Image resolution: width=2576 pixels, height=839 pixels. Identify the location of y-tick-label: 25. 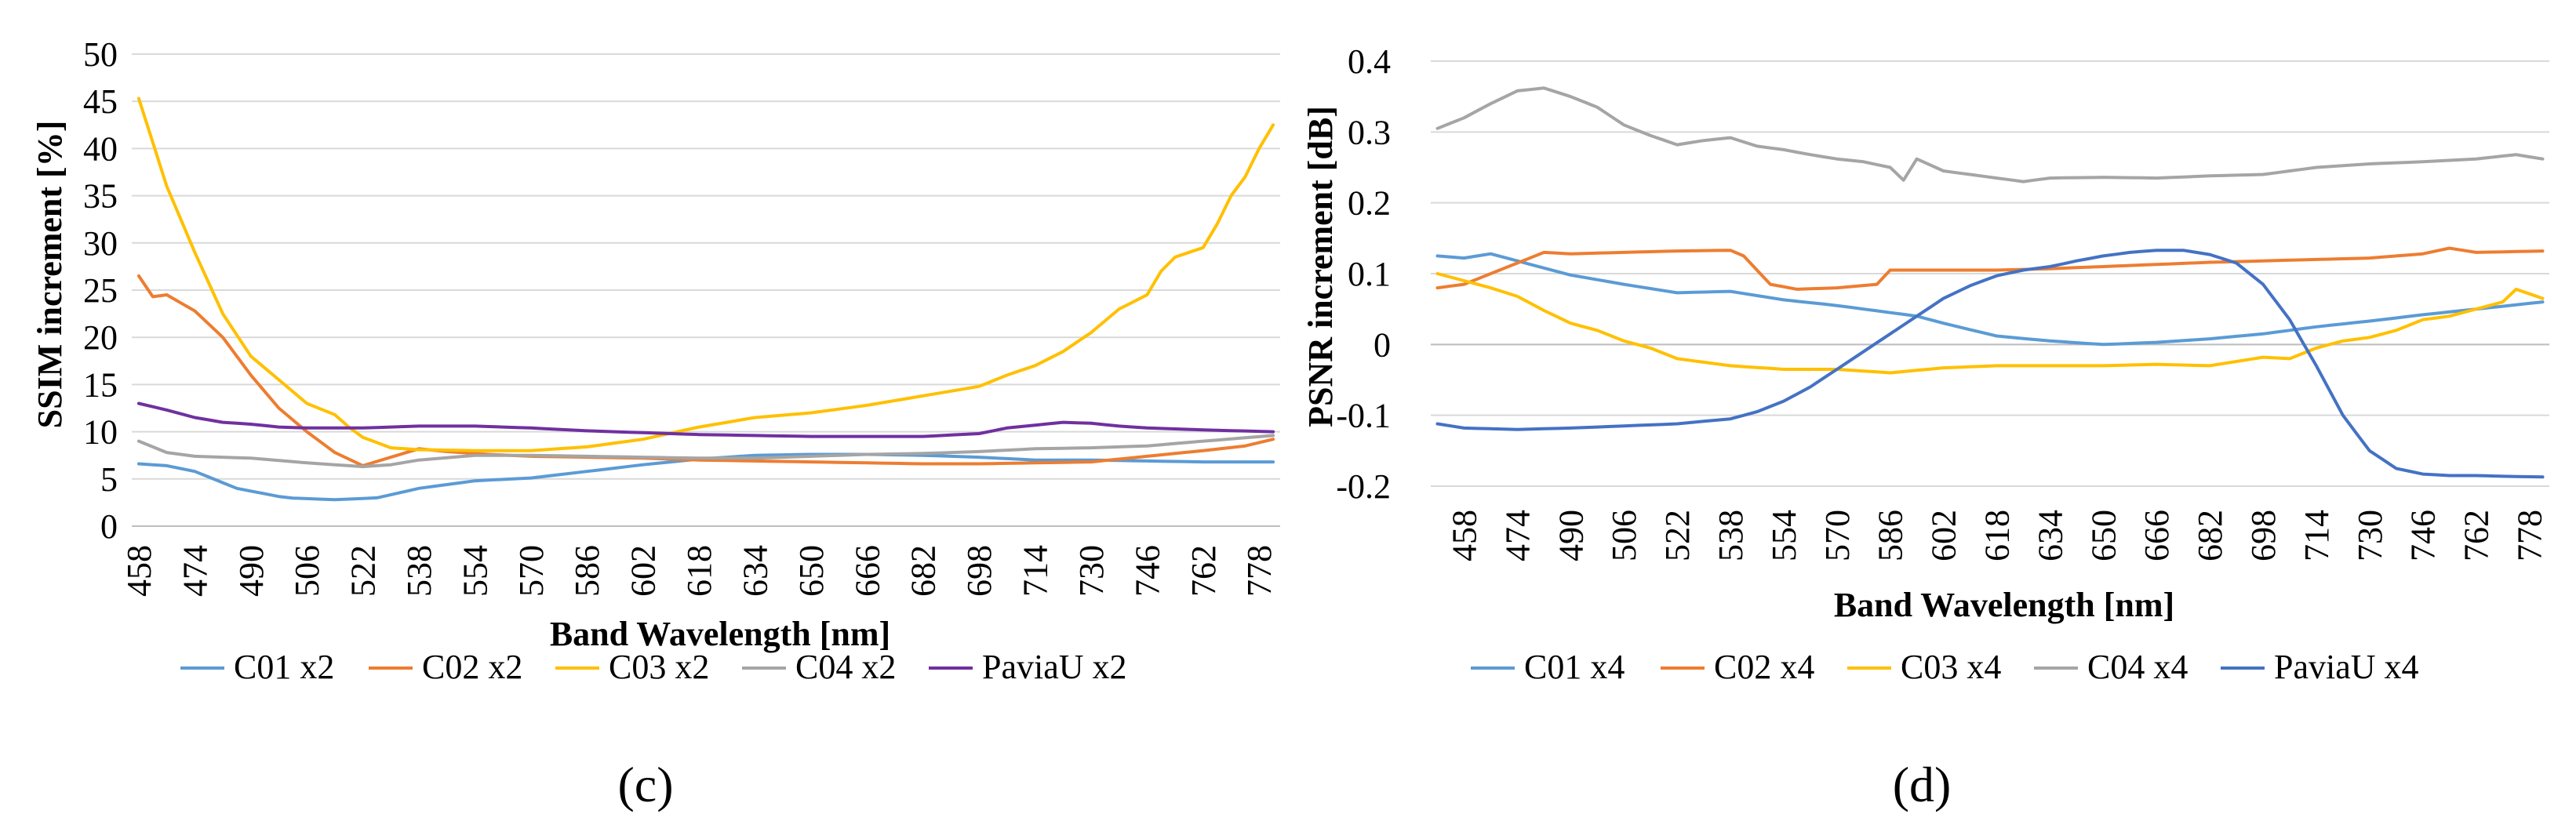
(100, 290).